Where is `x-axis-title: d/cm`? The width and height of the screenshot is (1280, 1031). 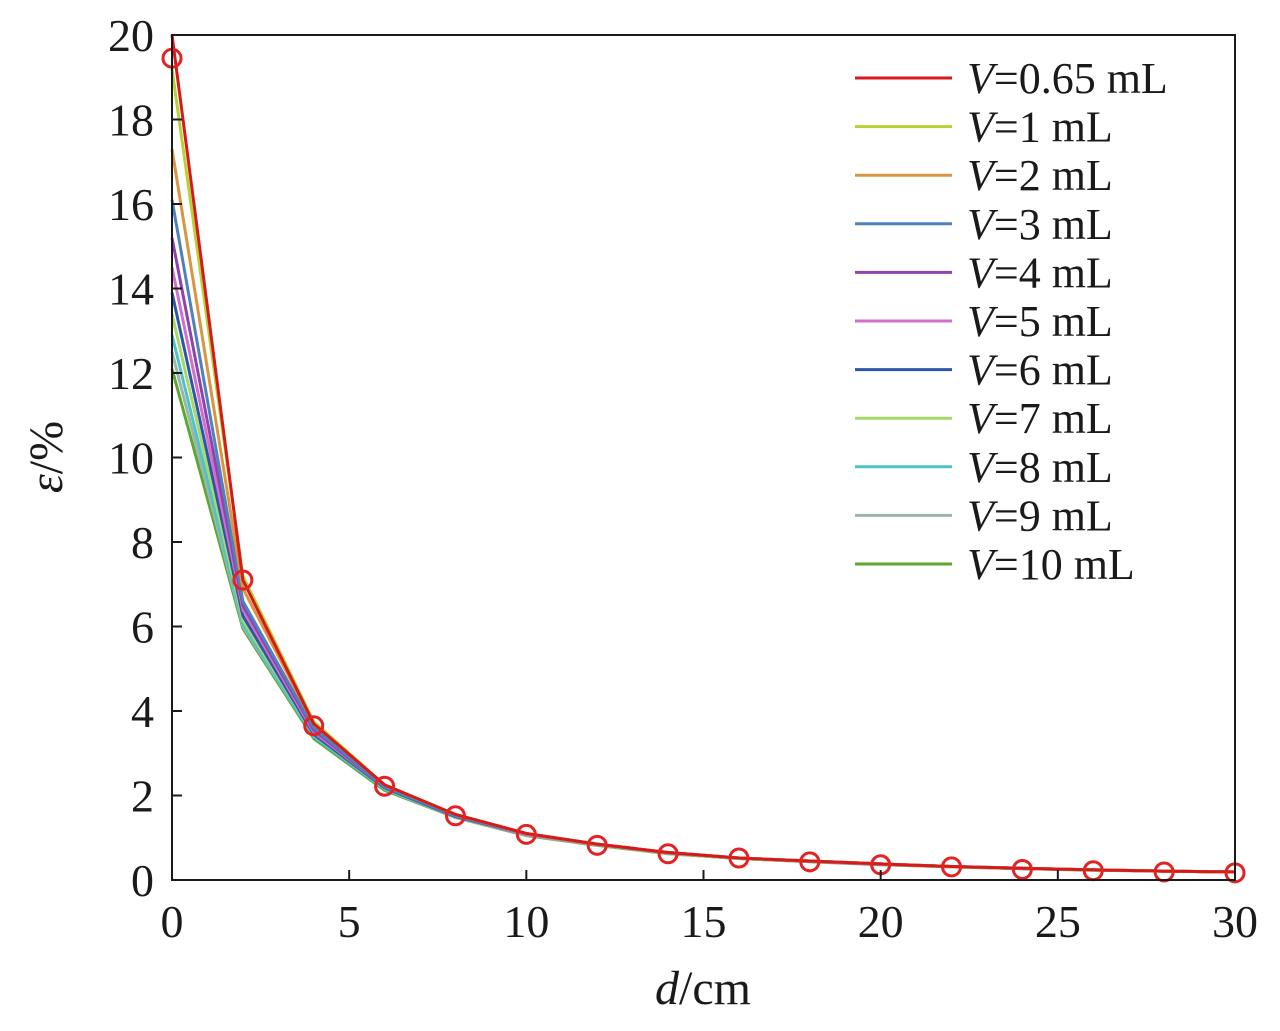 x-axis-title: d/cm is located at coordinates (703, 988).